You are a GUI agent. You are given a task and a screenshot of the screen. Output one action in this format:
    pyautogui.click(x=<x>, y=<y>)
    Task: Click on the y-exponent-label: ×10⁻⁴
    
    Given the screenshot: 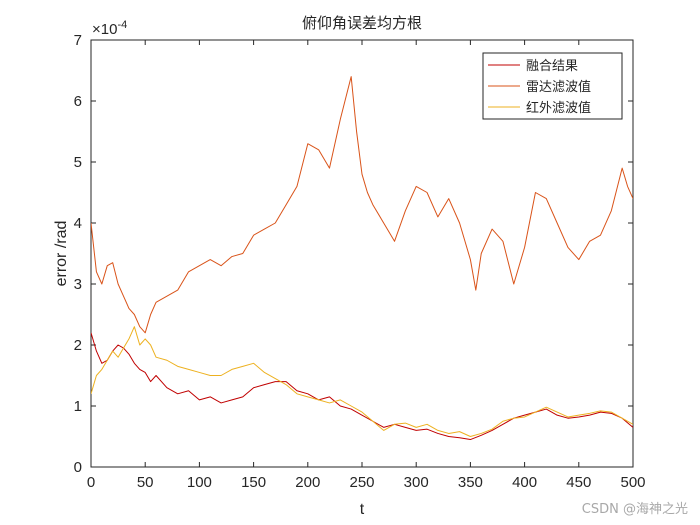 What is the action you would take?
    pyautogui.click(x=109, y=28)
    